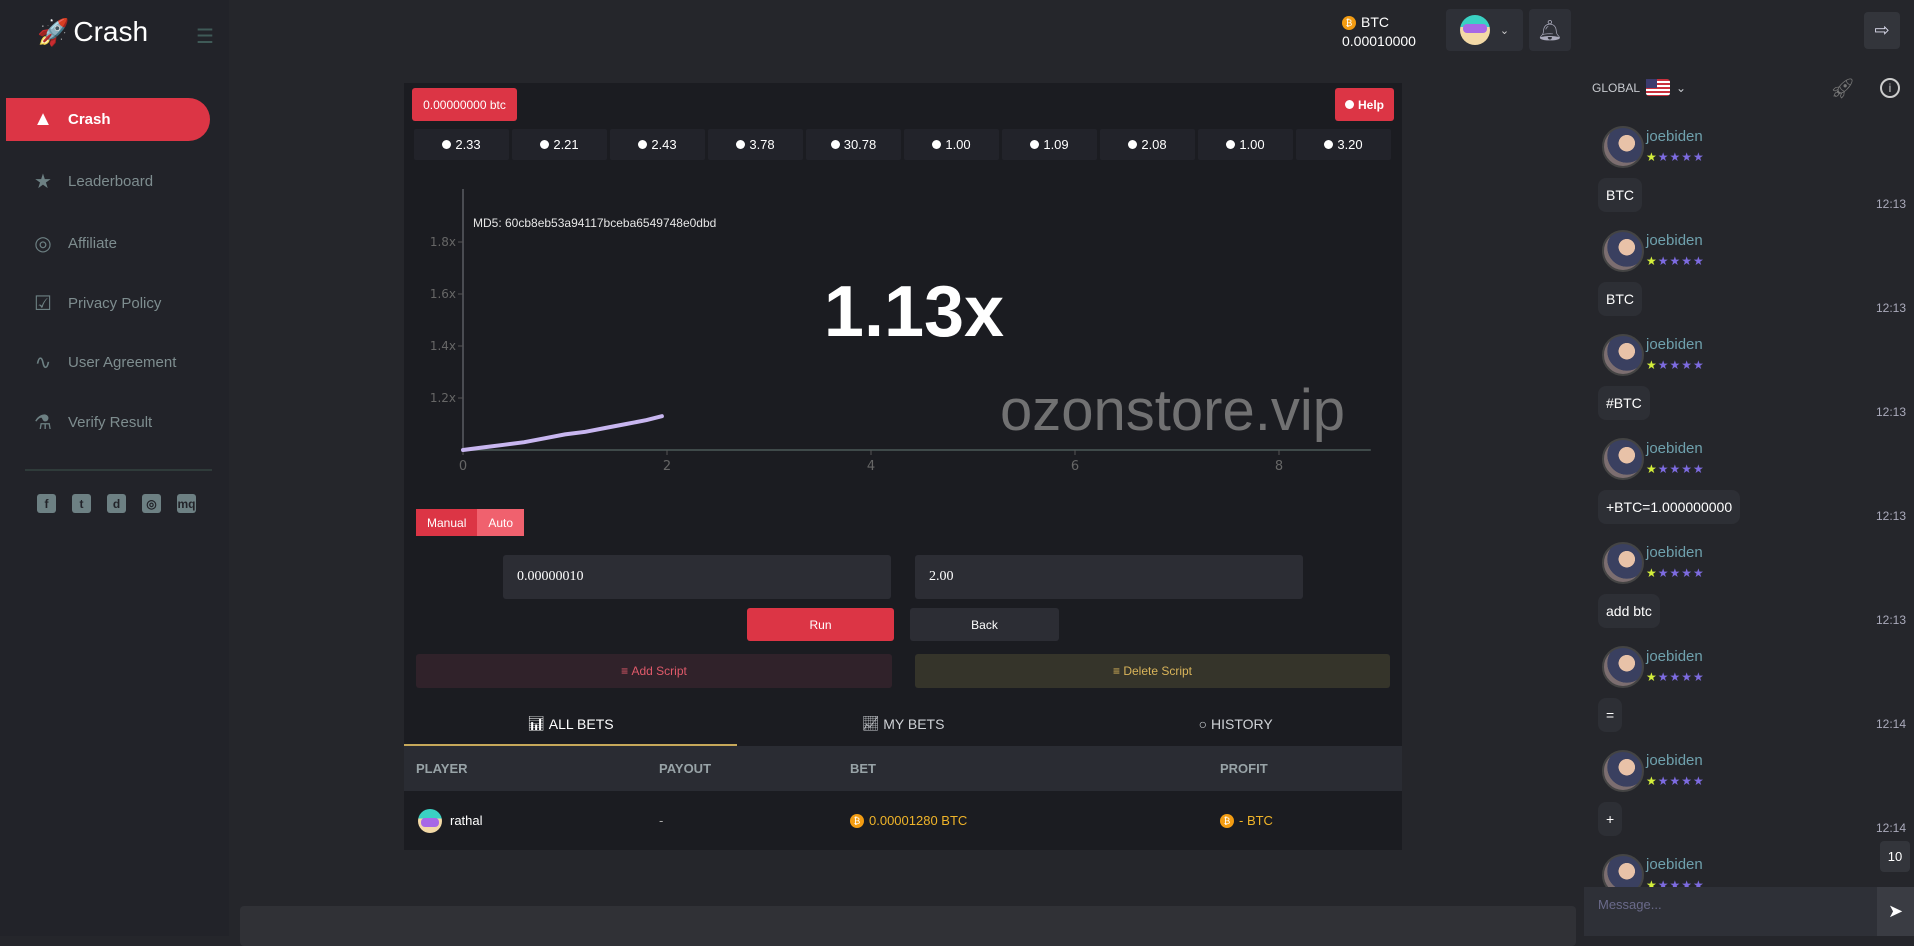 This screenshot has height=946, width=1914. I want to click on y-tick-label: 1.2x, so click(443, 398).